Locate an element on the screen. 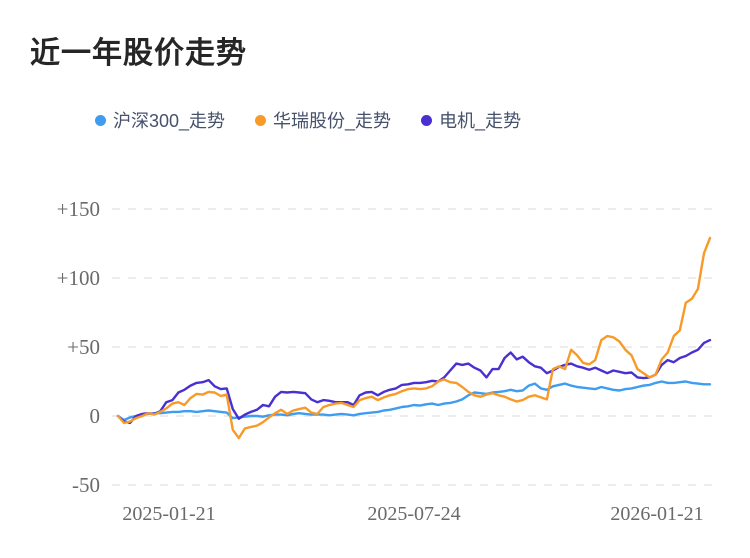 The width and height of the screenshot is (750, 558). legend-item-motor: 电机_走势 is located at coordinates (471, 120).